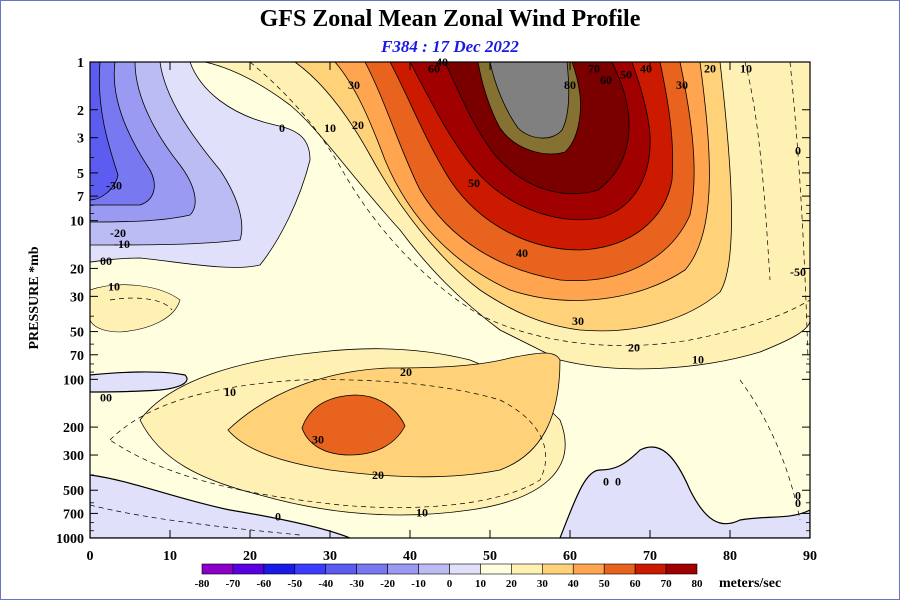  Describe the element at coordinates (80, 174) in the screenshot. I see `y-tick-label: 5` at that location.